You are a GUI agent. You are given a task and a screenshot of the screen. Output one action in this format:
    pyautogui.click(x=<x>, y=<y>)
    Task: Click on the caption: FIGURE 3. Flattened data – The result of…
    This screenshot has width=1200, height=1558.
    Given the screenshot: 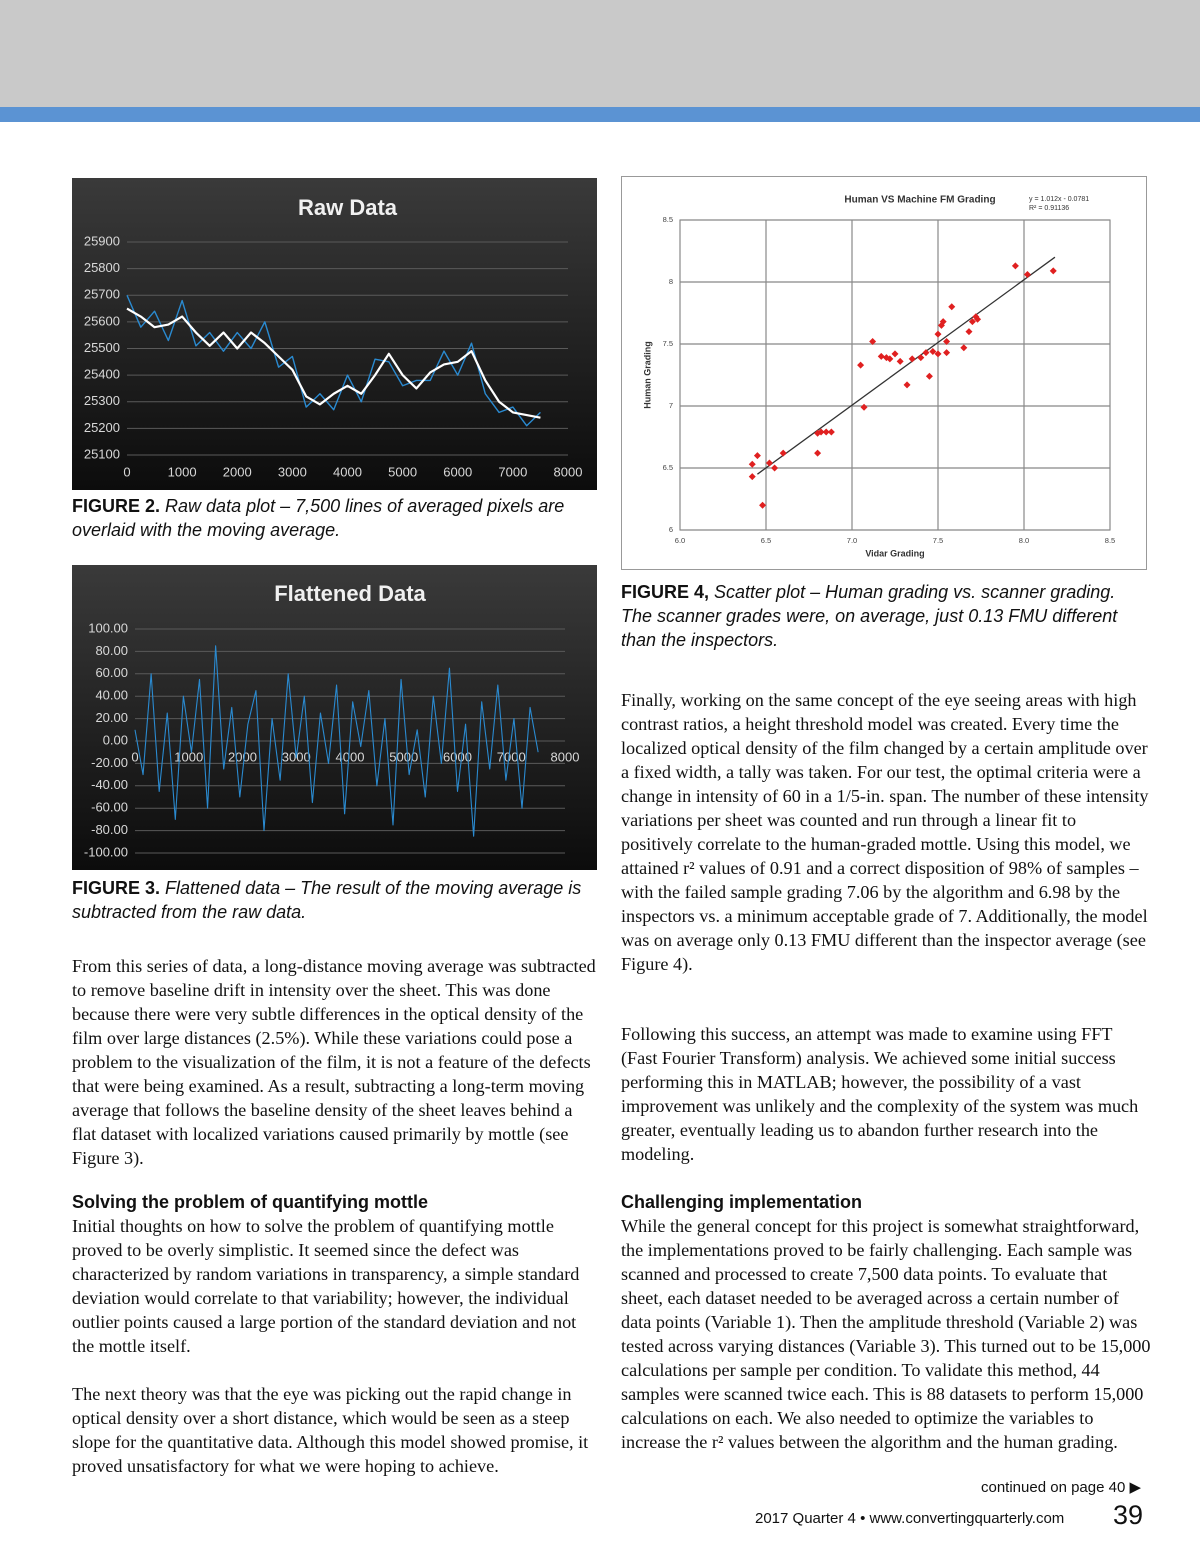 What is the action you would take?
    pyautogui.click(x=334, y=900)
    